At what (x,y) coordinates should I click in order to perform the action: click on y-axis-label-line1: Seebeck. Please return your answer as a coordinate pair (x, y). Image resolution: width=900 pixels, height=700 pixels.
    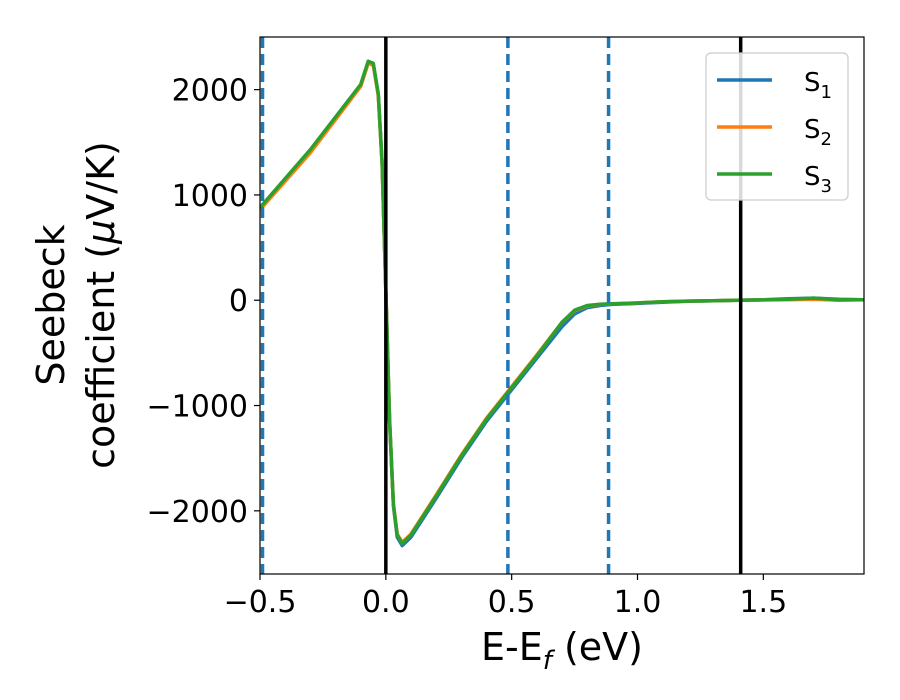
    Looking at the image, I should click on (51, 304).